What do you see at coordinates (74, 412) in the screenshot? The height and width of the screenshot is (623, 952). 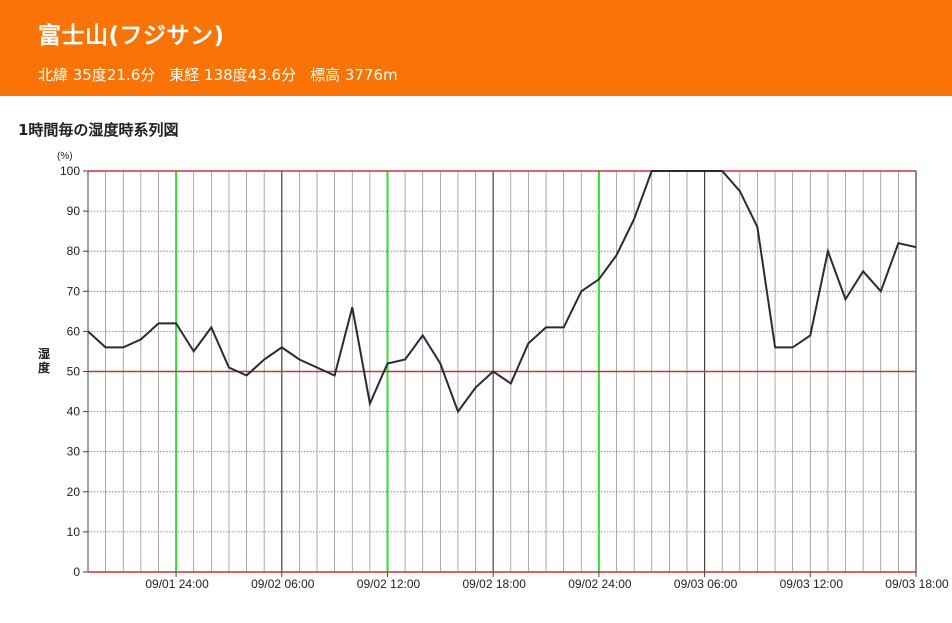 I see `y-tick-label: 40` at bounding box center [74, 412].